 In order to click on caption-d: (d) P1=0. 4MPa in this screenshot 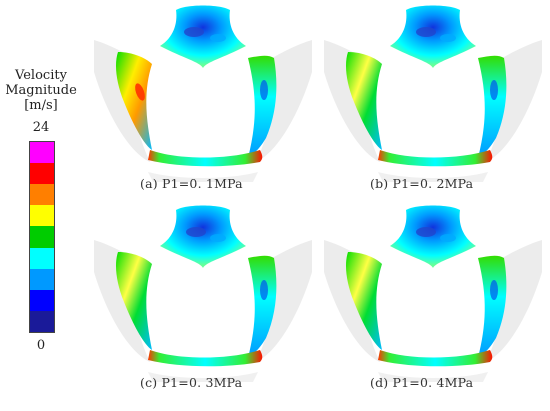, I will do `click(422, 382)`.